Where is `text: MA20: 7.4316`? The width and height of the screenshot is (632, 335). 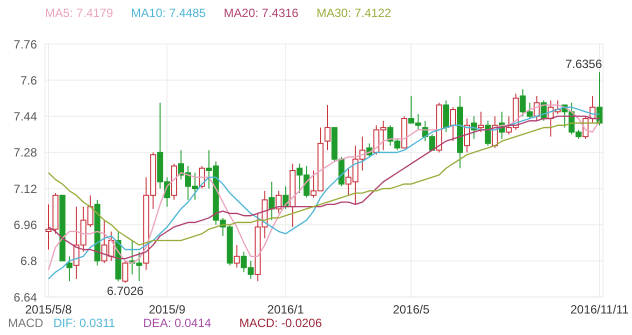 text: MA20: 7.4316 is located at coordinates (261, 13).